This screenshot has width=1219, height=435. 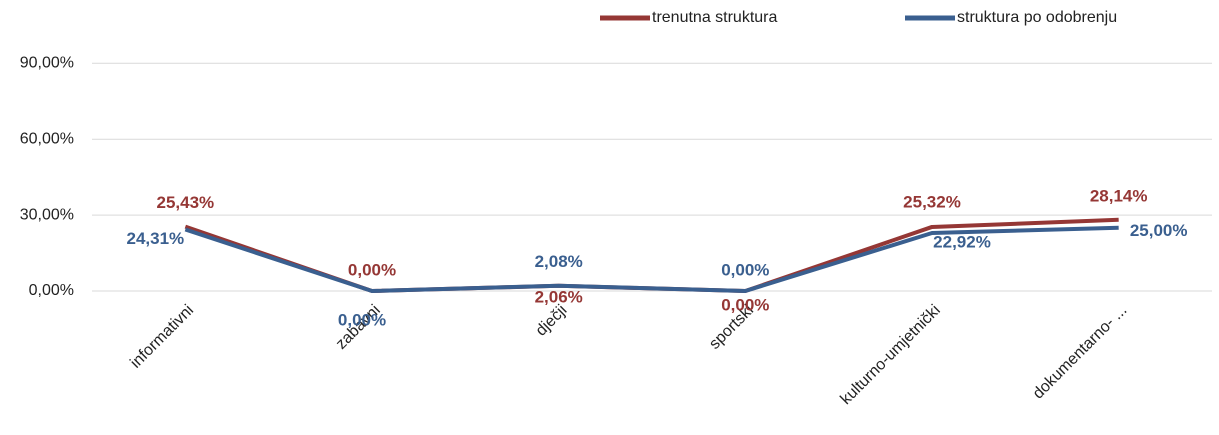 I want to click on data-label: 25,43%, so click(x=185, y=202).